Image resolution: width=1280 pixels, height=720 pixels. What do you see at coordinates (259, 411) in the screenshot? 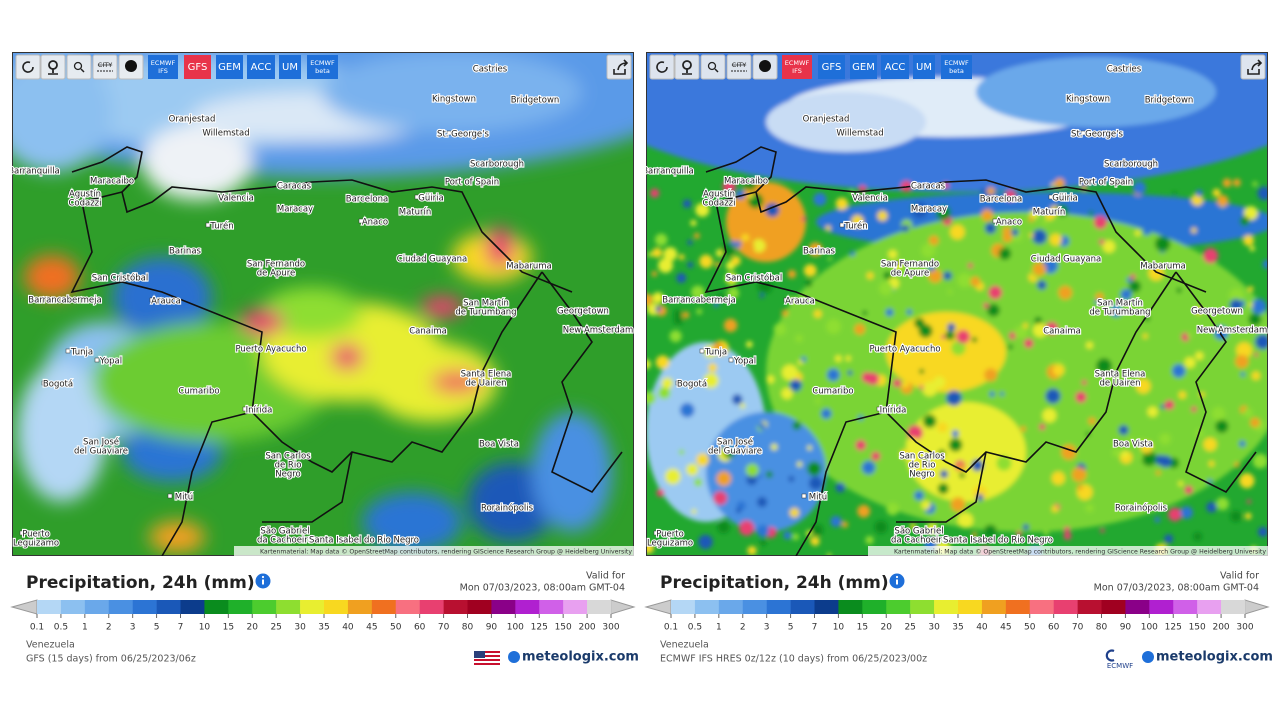
I see `city-label: Inírida` at bounding box center [259, 411].